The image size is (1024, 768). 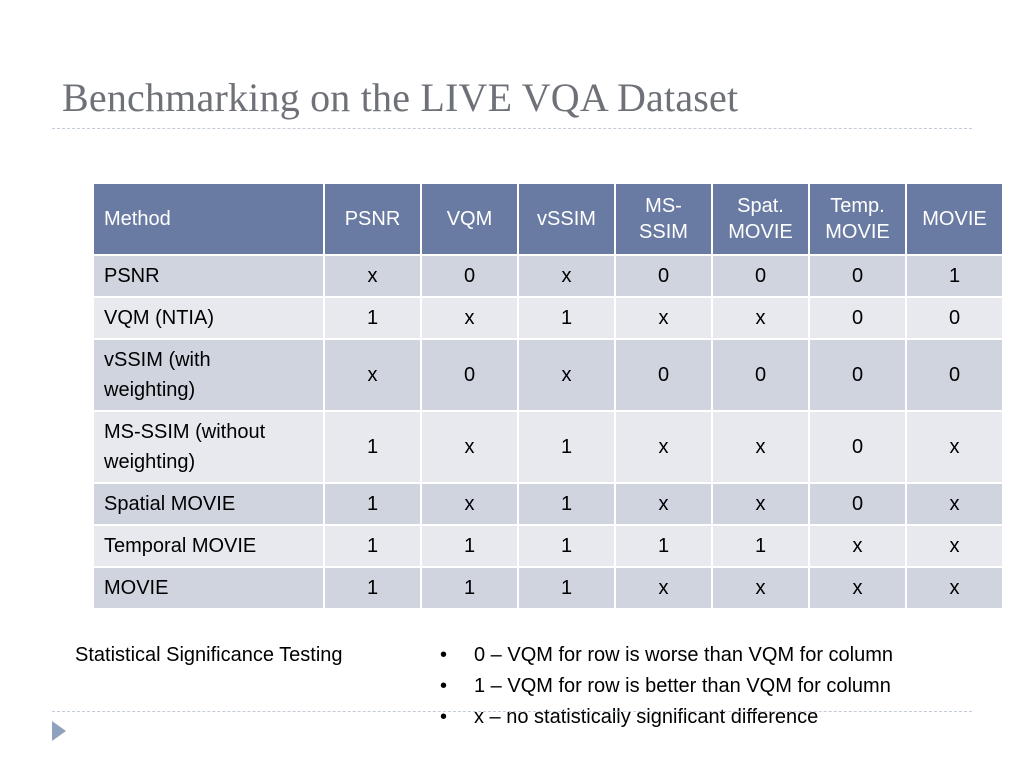 What do you see at coordinates (512, 128) in the screenshot?
I see `title-divider` at bounding box center [512, 128].